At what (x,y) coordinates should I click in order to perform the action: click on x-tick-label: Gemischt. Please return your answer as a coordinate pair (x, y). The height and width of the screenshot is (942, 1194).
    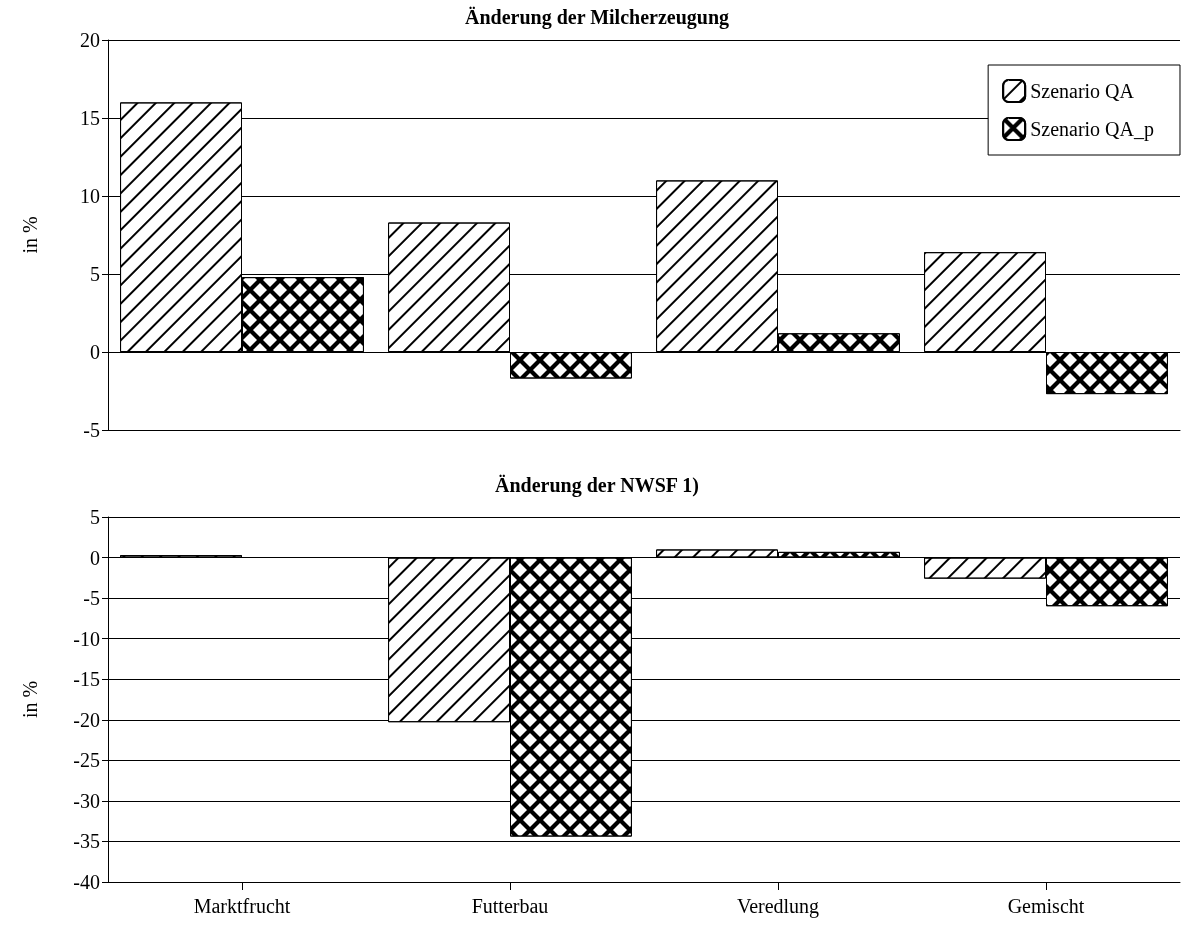
    Looking at the image, I should click on (1046, 906).